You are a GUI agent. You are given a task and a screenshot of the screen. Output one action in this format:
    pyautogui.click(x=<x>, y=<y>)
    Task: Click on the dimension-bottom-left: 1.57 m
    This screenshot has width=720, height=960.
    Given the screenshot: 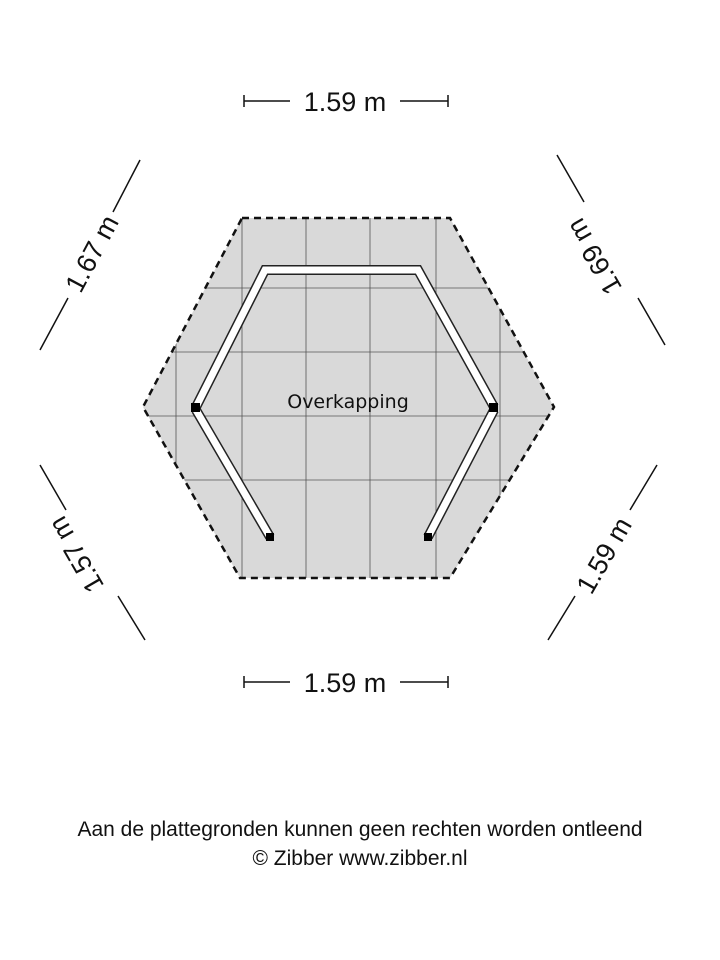 What is the action you would take?
    pyautogui.click(x=76, y=554)
    